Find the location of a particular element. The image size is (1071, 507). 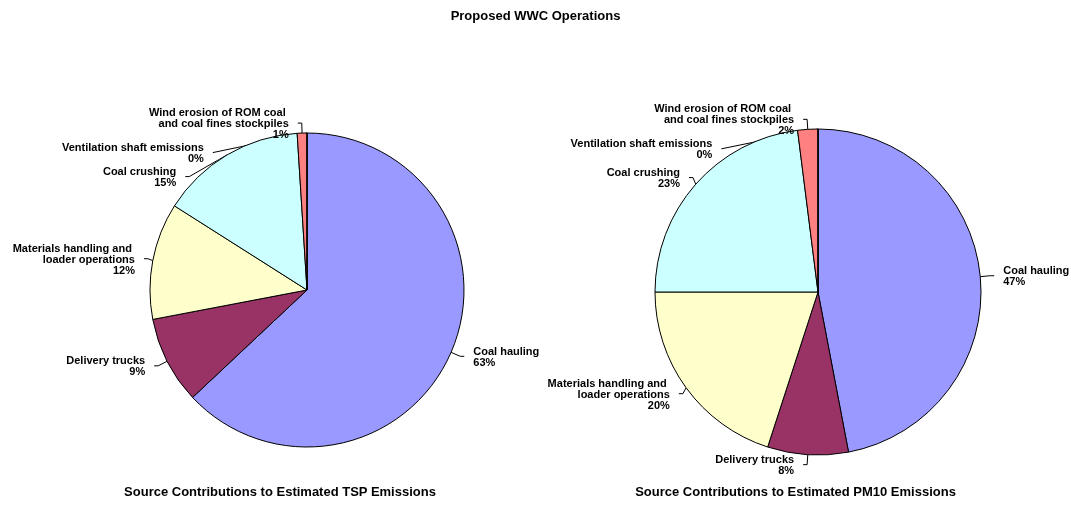

text: Source Contributions to Estimated PM10 Emissions is located at coordinates (795, 491).